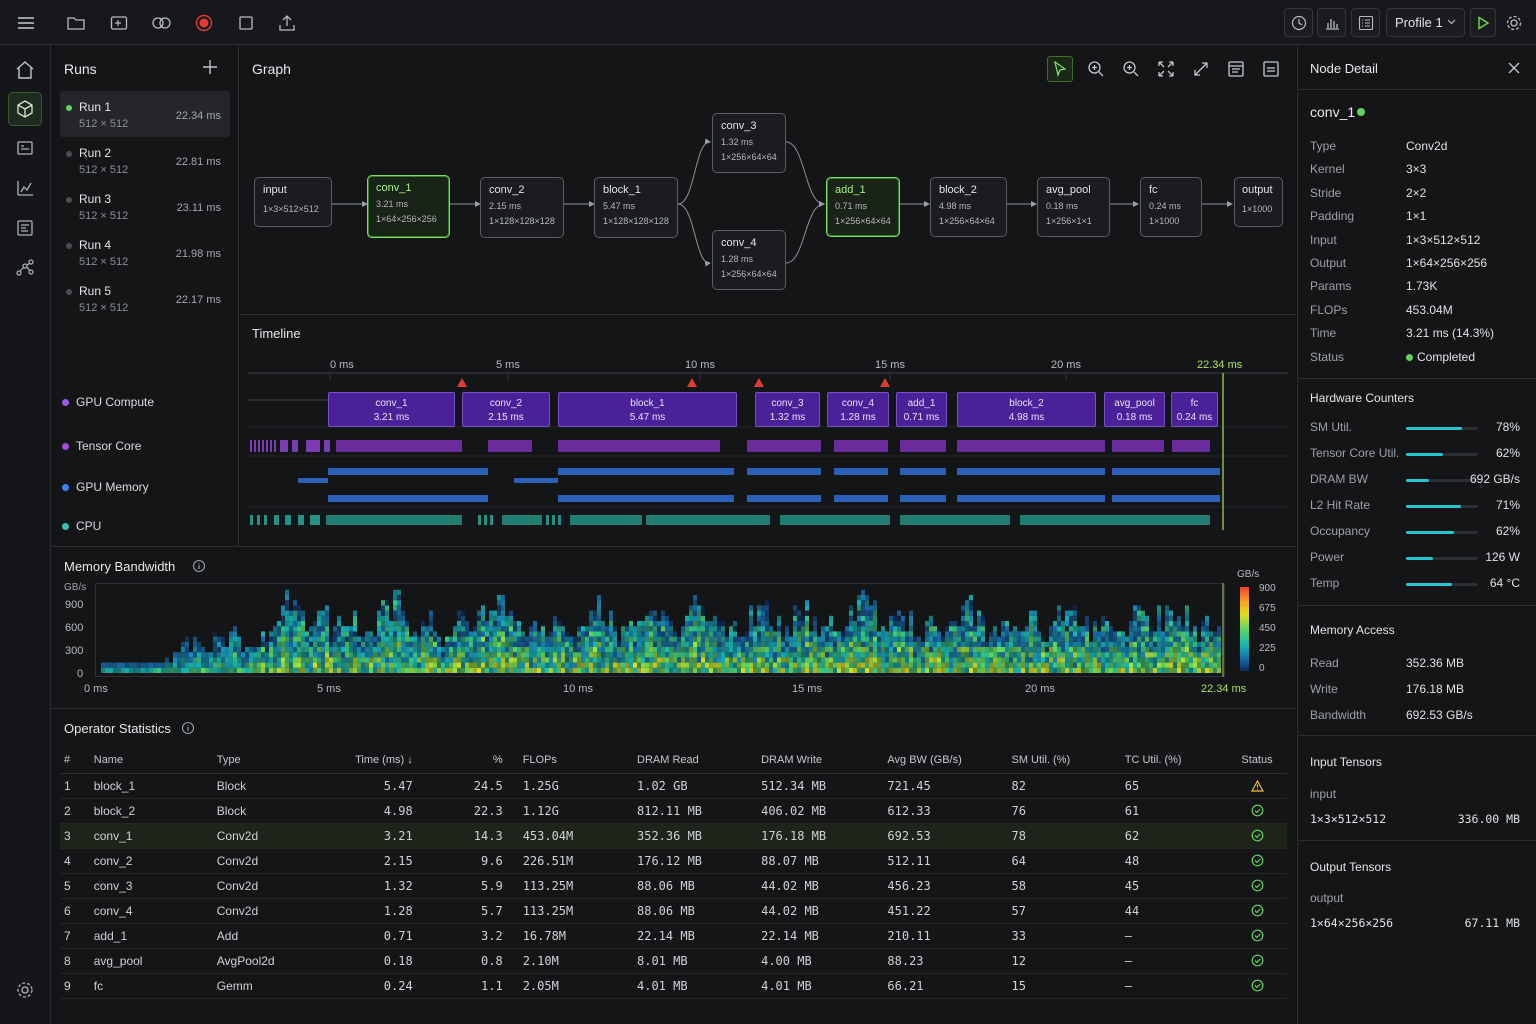 This screenshot has height=1024, width=1536. I want to click on graph-node-add-1: add_1 0.71 ms 1×256×64×64, so click(863, 207).